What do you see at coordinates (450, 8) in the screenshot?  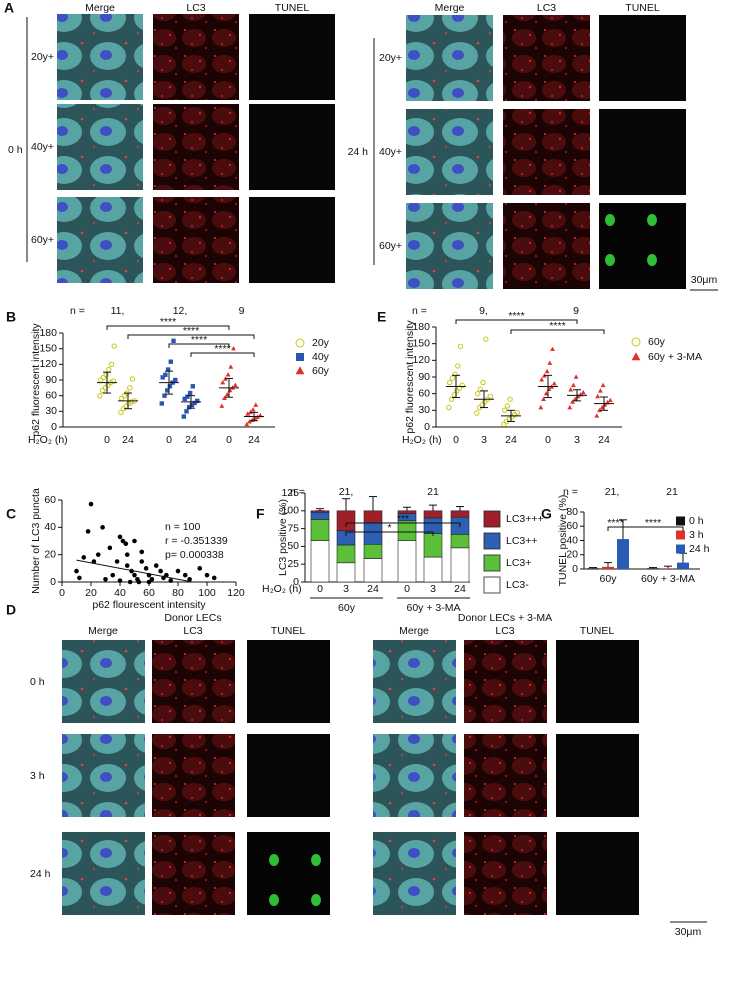 I see `column-header: Merge` at bounding box center [450, 8].